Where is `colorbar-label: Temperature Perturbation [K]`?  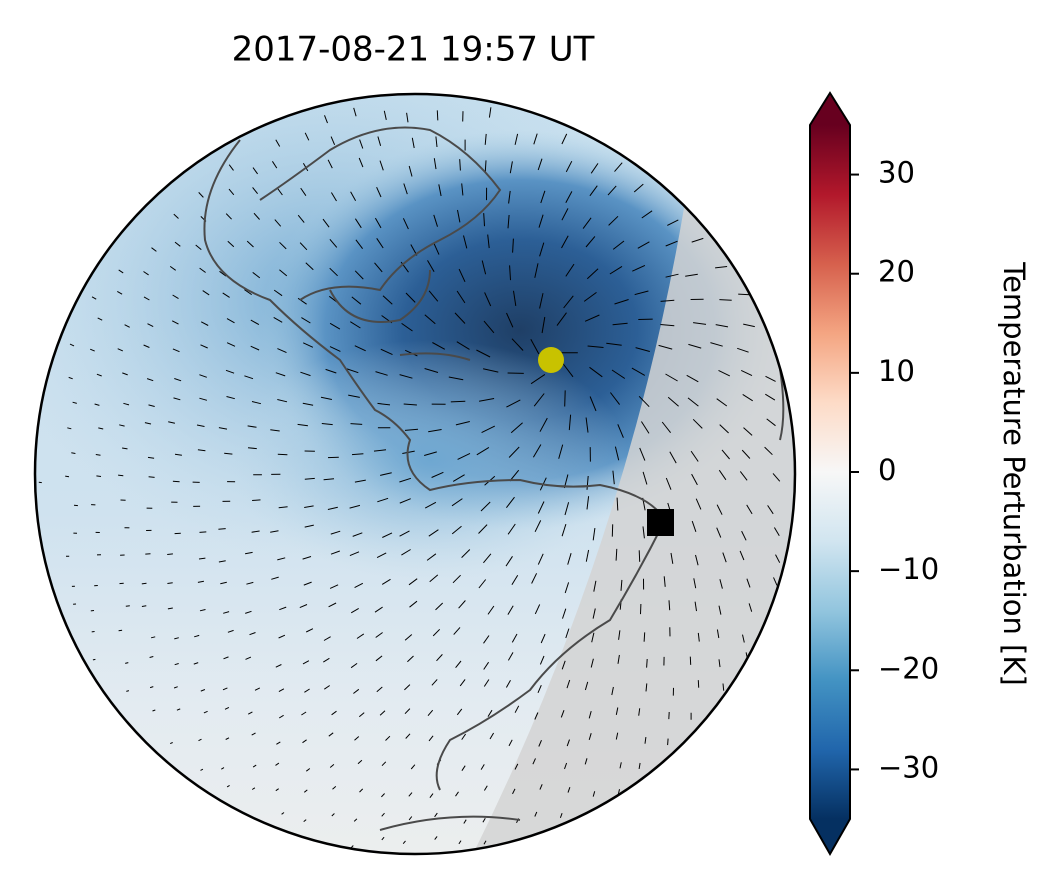
colorbar-label: Temperature Perturbation [K] is located at coordinates (1014, 473).